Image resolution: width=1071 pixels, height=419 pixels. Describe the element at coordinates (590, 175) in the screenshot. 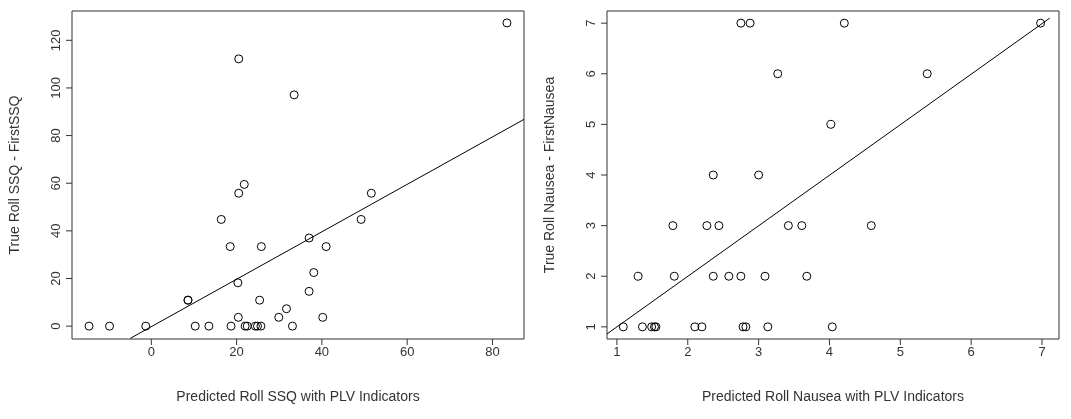

I see `y-tick-label: 4` at that location.